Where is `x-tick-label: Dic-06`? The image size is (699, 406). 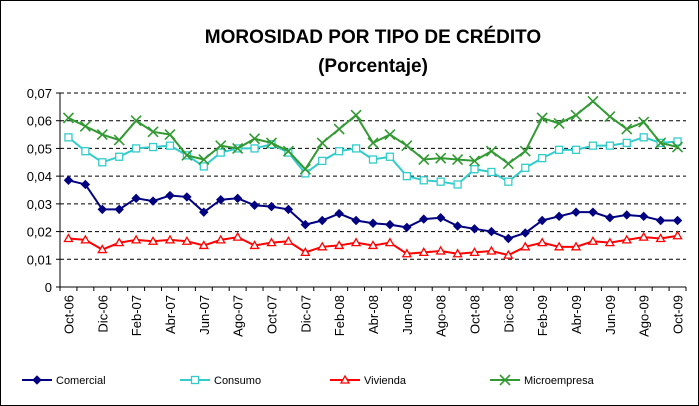
x-tick-label: Dic-06 is located at coordinates (102, 314).